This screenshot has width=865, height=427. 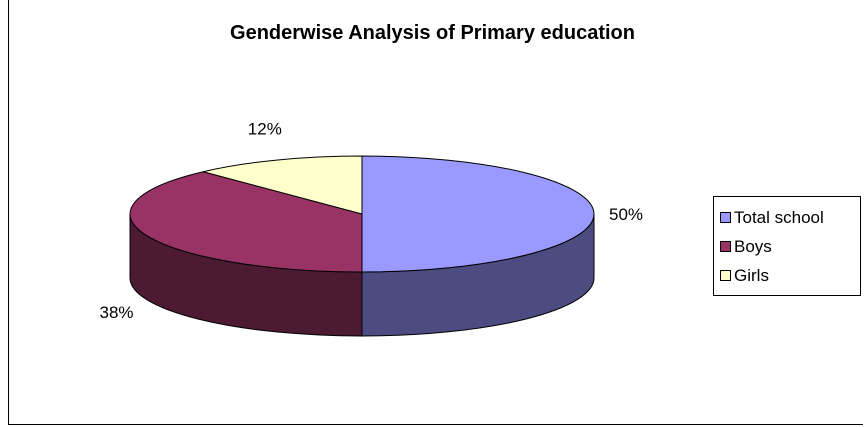 I want to click on pie-slices, so click(x=362, y=214).